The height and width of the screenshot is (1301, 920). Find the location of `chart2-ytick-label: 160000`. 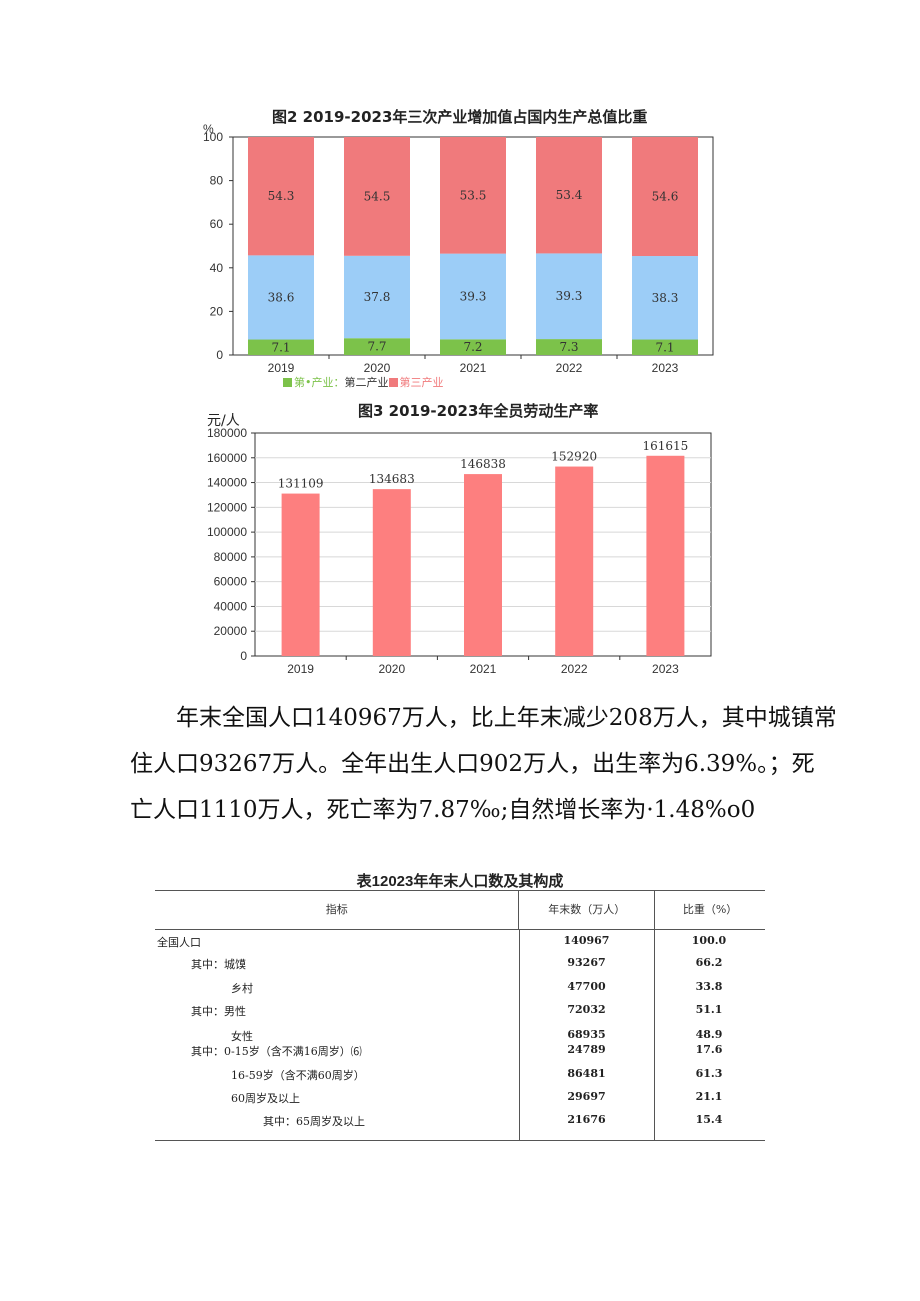

chart2-ytick-label: 160000 is located at coordinates (227, 458).